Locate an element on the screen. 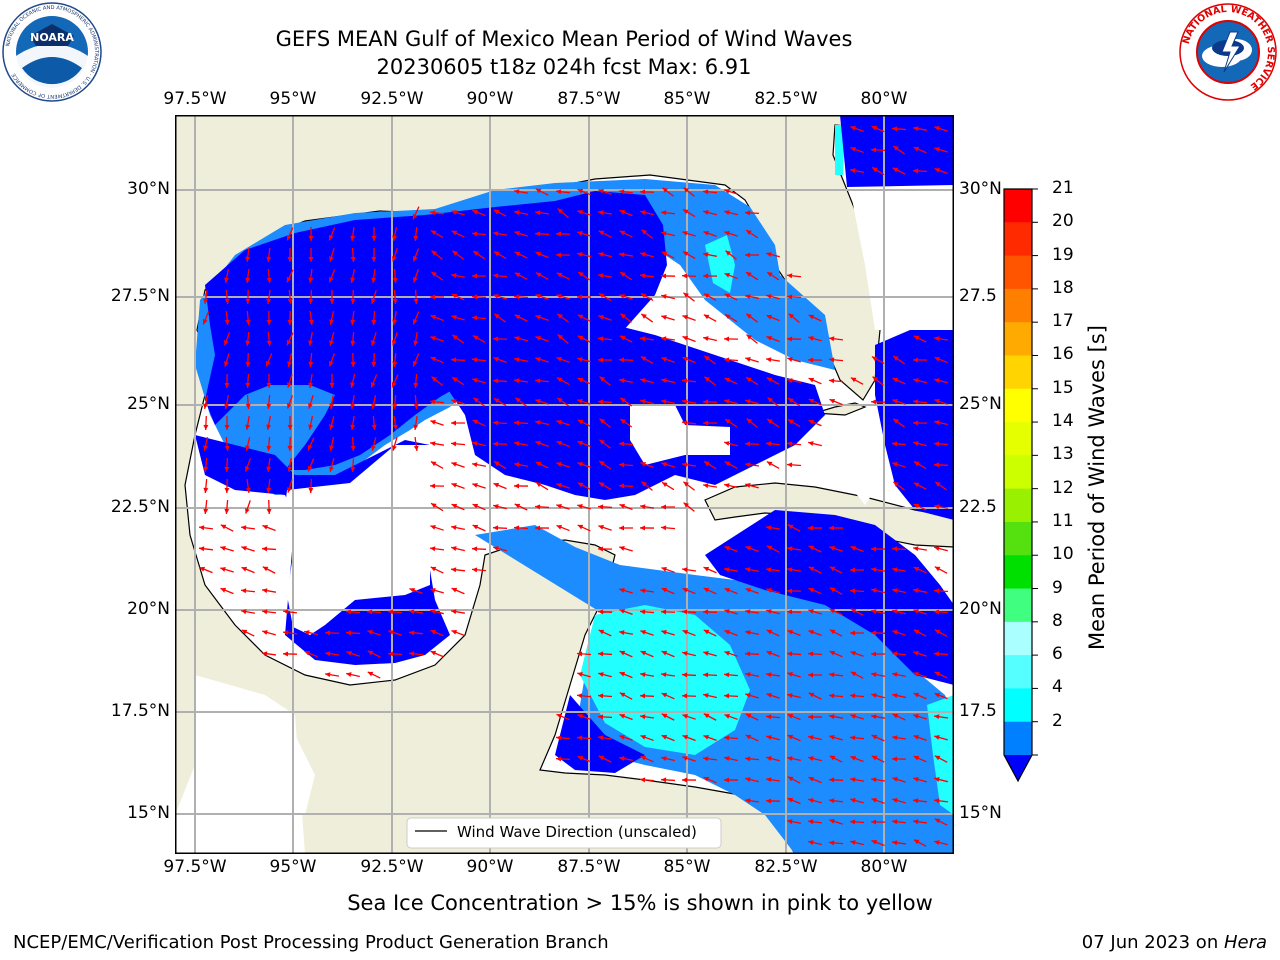 The height and width of the screenshot is (960, 1280). footer-date-text: 07 Jun 2023 on is located at coordinates (1152, 942).